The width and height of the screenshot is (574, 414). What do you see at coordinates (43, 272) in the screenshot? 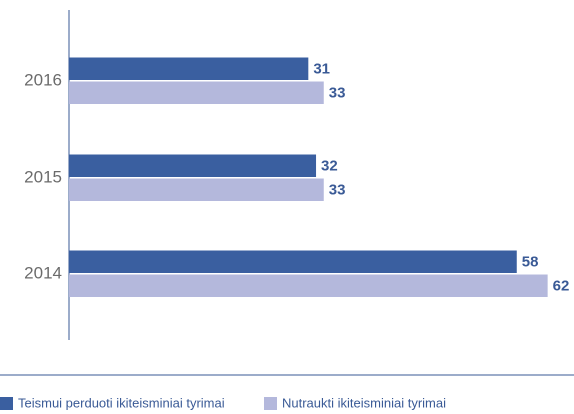
I see `category-label: 2014` at bounding box center [43, 272].